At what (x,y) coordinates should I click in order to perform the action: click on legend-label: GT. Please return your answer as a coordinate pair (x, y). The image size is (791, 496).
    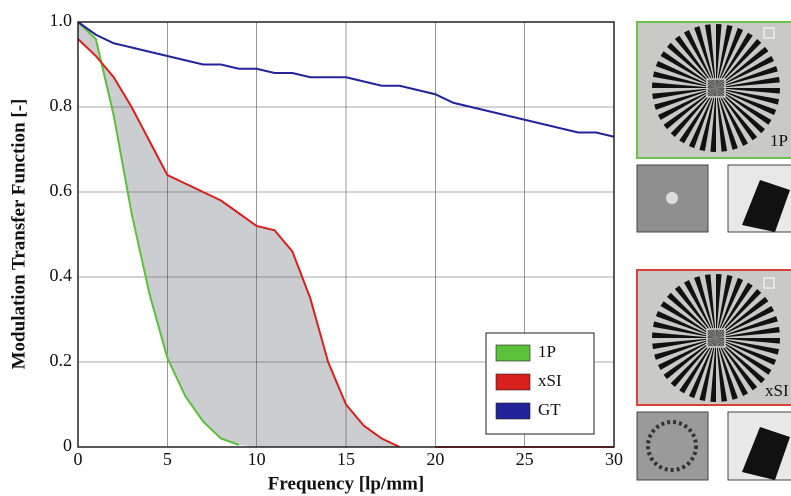
    Looking at the image, I should click on (549, 409).